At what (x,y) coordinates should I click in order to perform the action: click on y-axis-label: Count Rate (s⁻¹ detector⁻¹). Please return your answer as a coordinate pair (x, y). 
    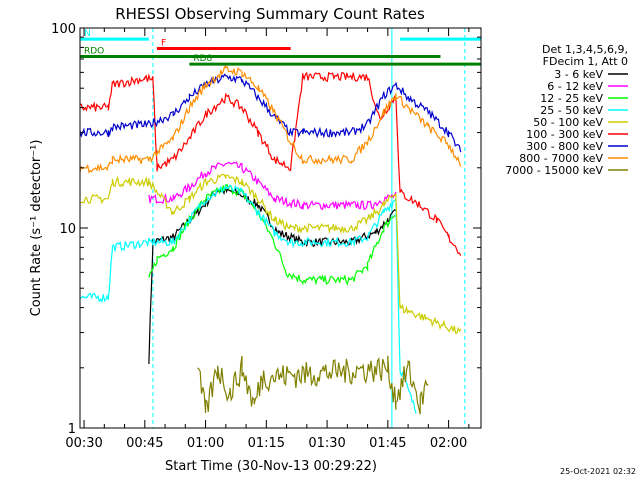
    Looking at the image, I should click on (36, 228).